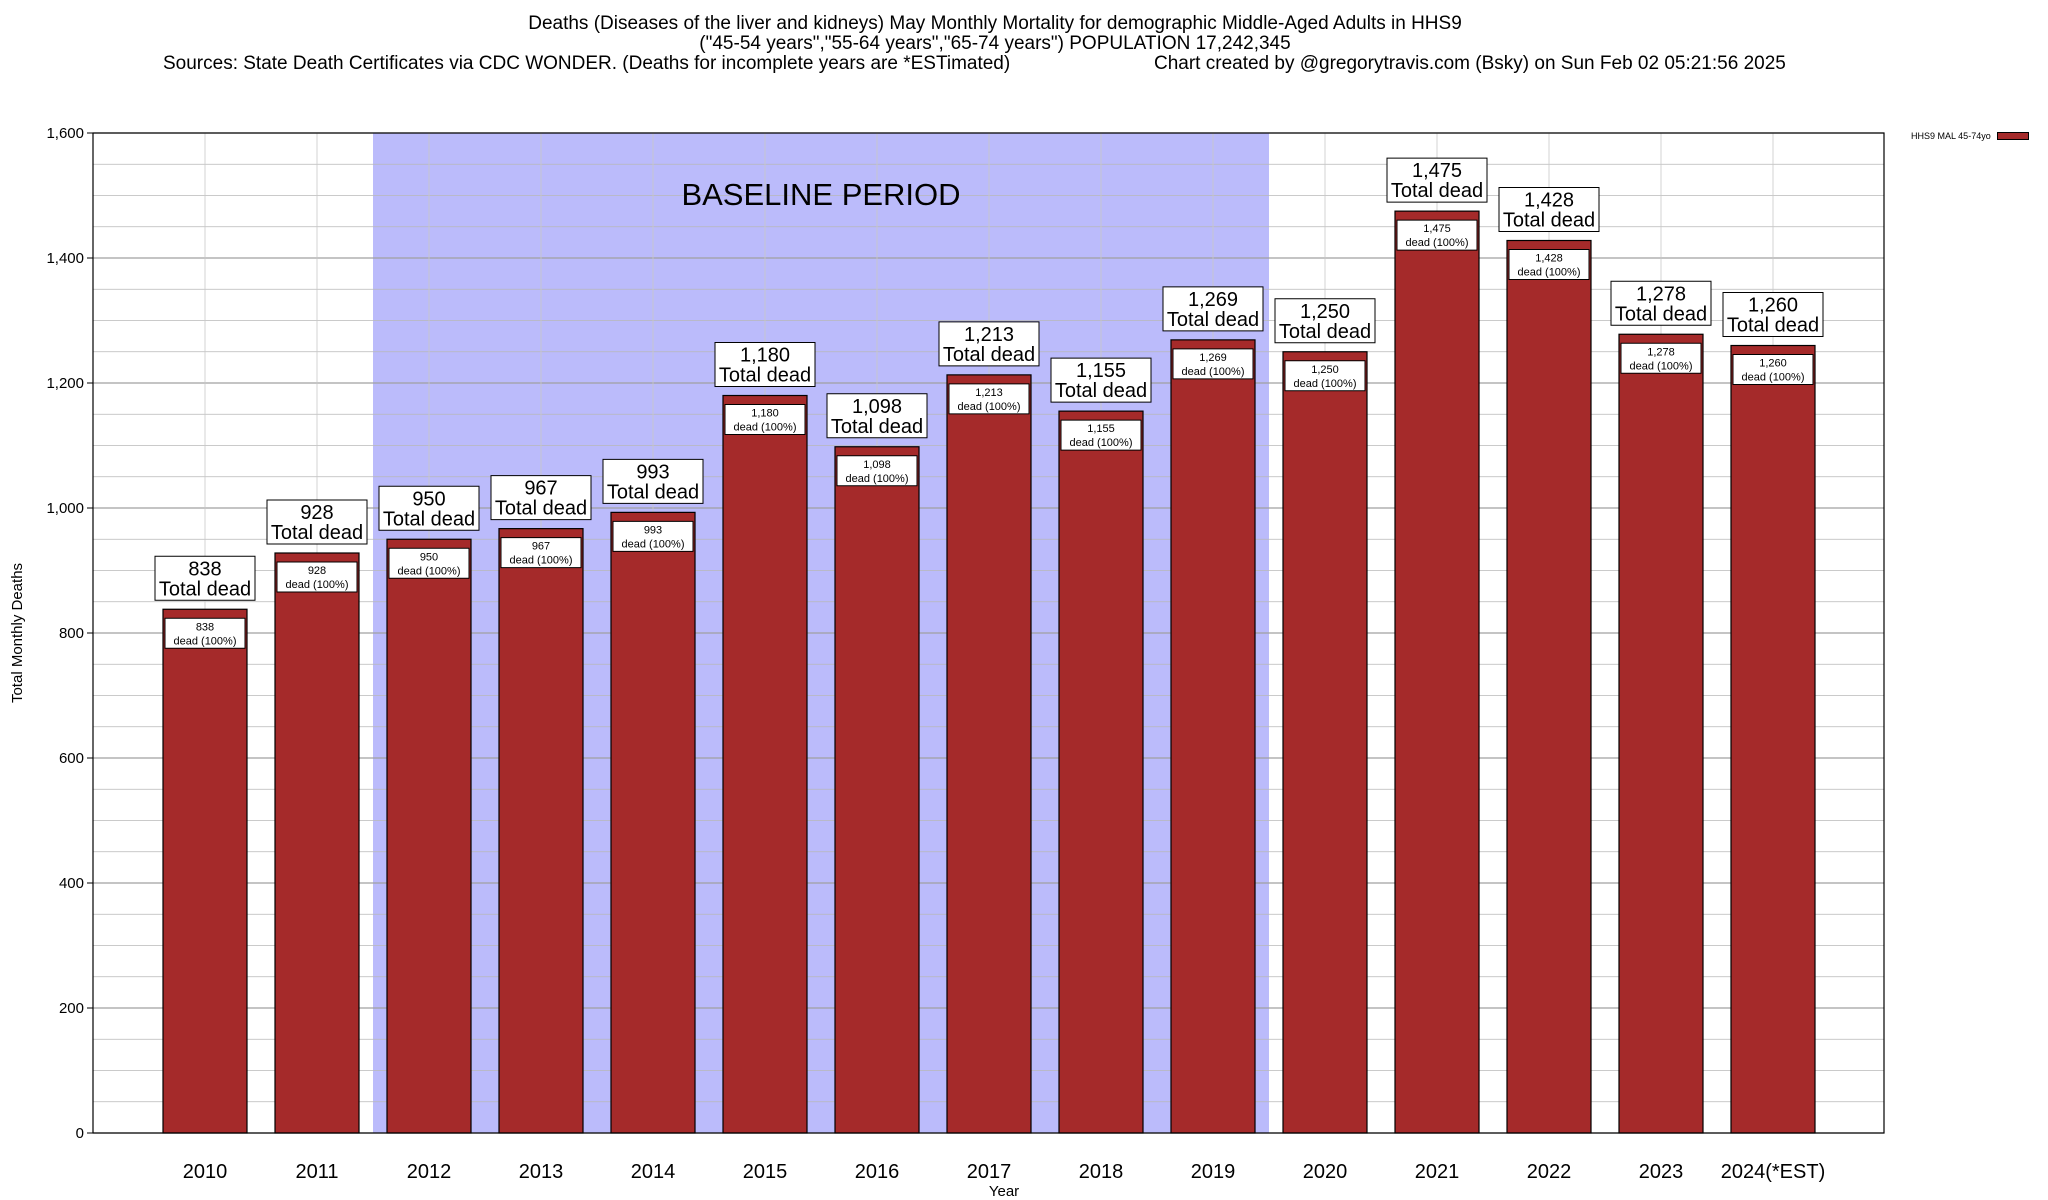 The height and width of the screenshot is (1200, 2048). What do you see at coordinates (820, 194) in the screenshot?
I see `baseline-period-label: BASELINE PERIOD` at bounding box center [820, 194].